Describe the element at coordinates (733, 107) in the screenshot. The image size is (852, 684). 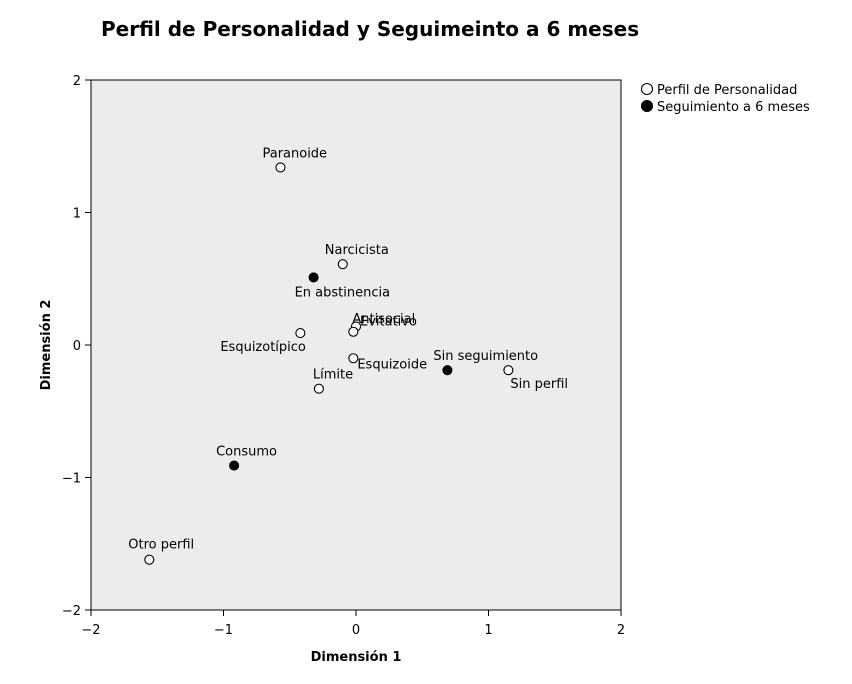
I see `legend-label: Seguimiento a 6 meses` at that location.